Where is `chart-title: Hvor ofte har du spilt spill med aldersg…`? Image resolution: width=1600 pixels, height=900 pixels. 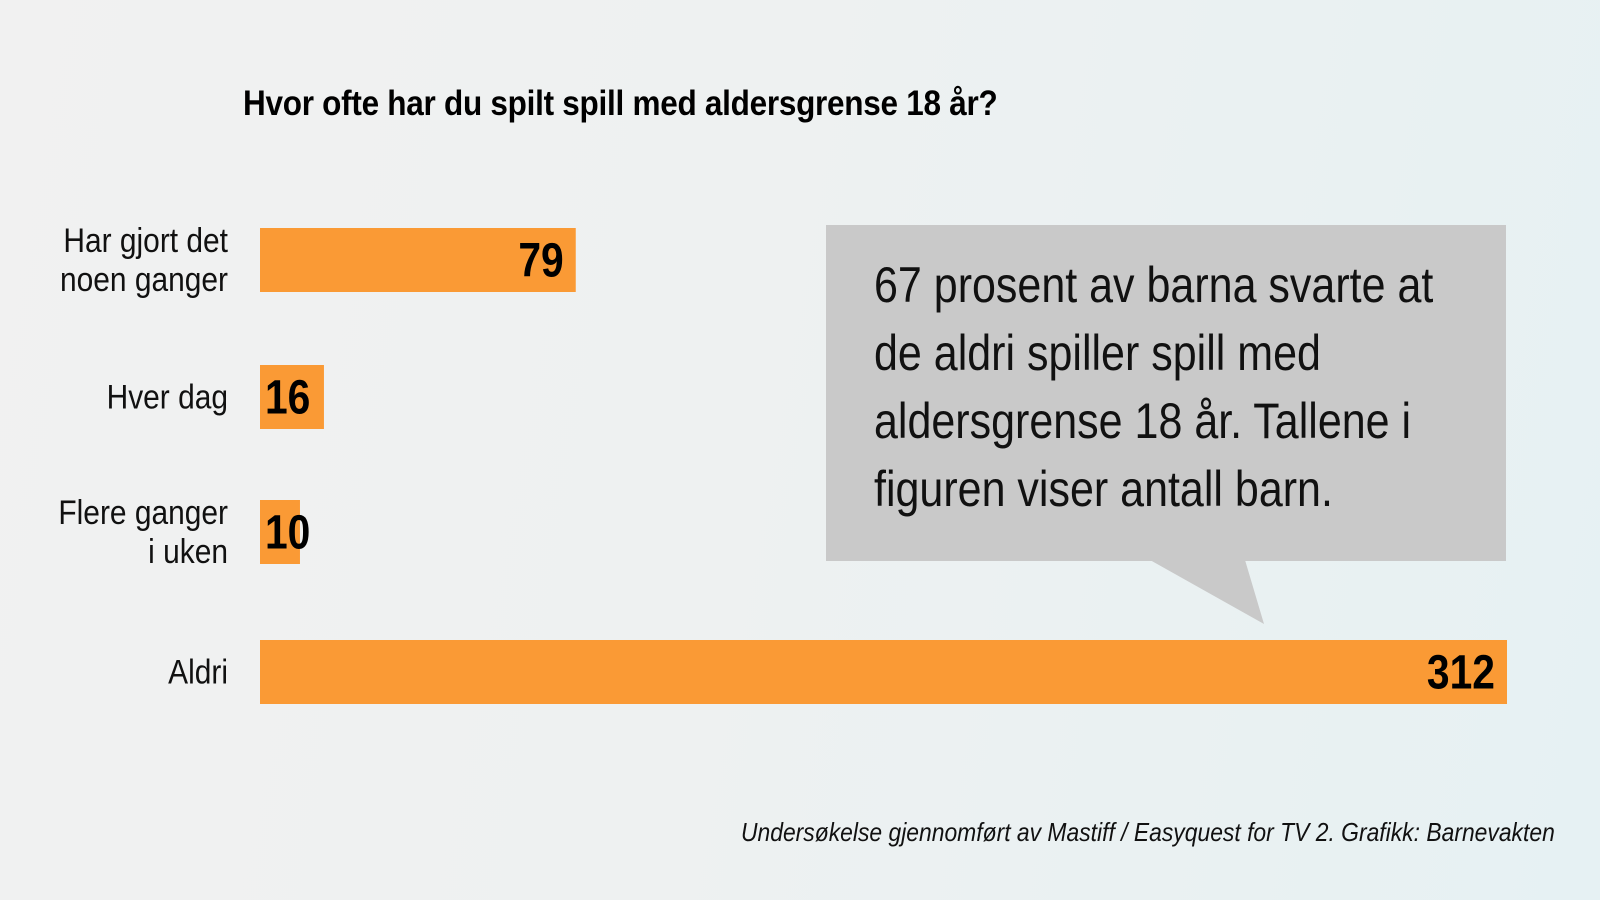
chart-title: Hvor ofte har du spilt spill med aldersg… is located at coordinates (620, 103).